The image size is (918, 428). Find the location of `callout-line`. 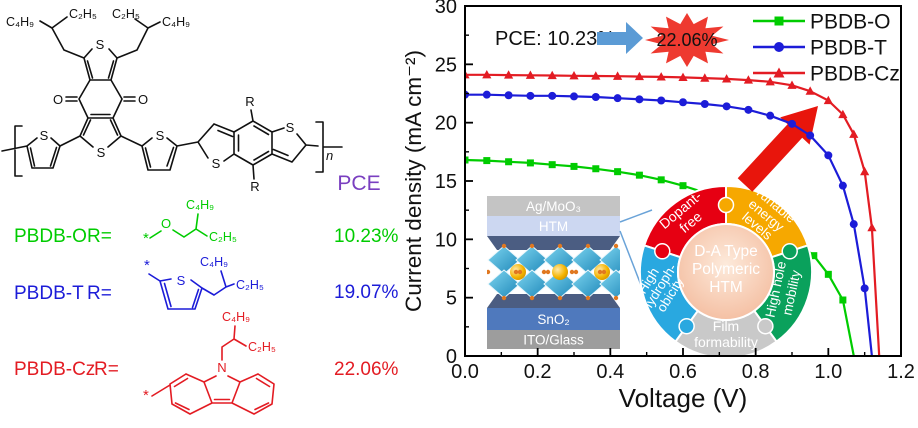

callout-line is located at coordinates (636, 216).